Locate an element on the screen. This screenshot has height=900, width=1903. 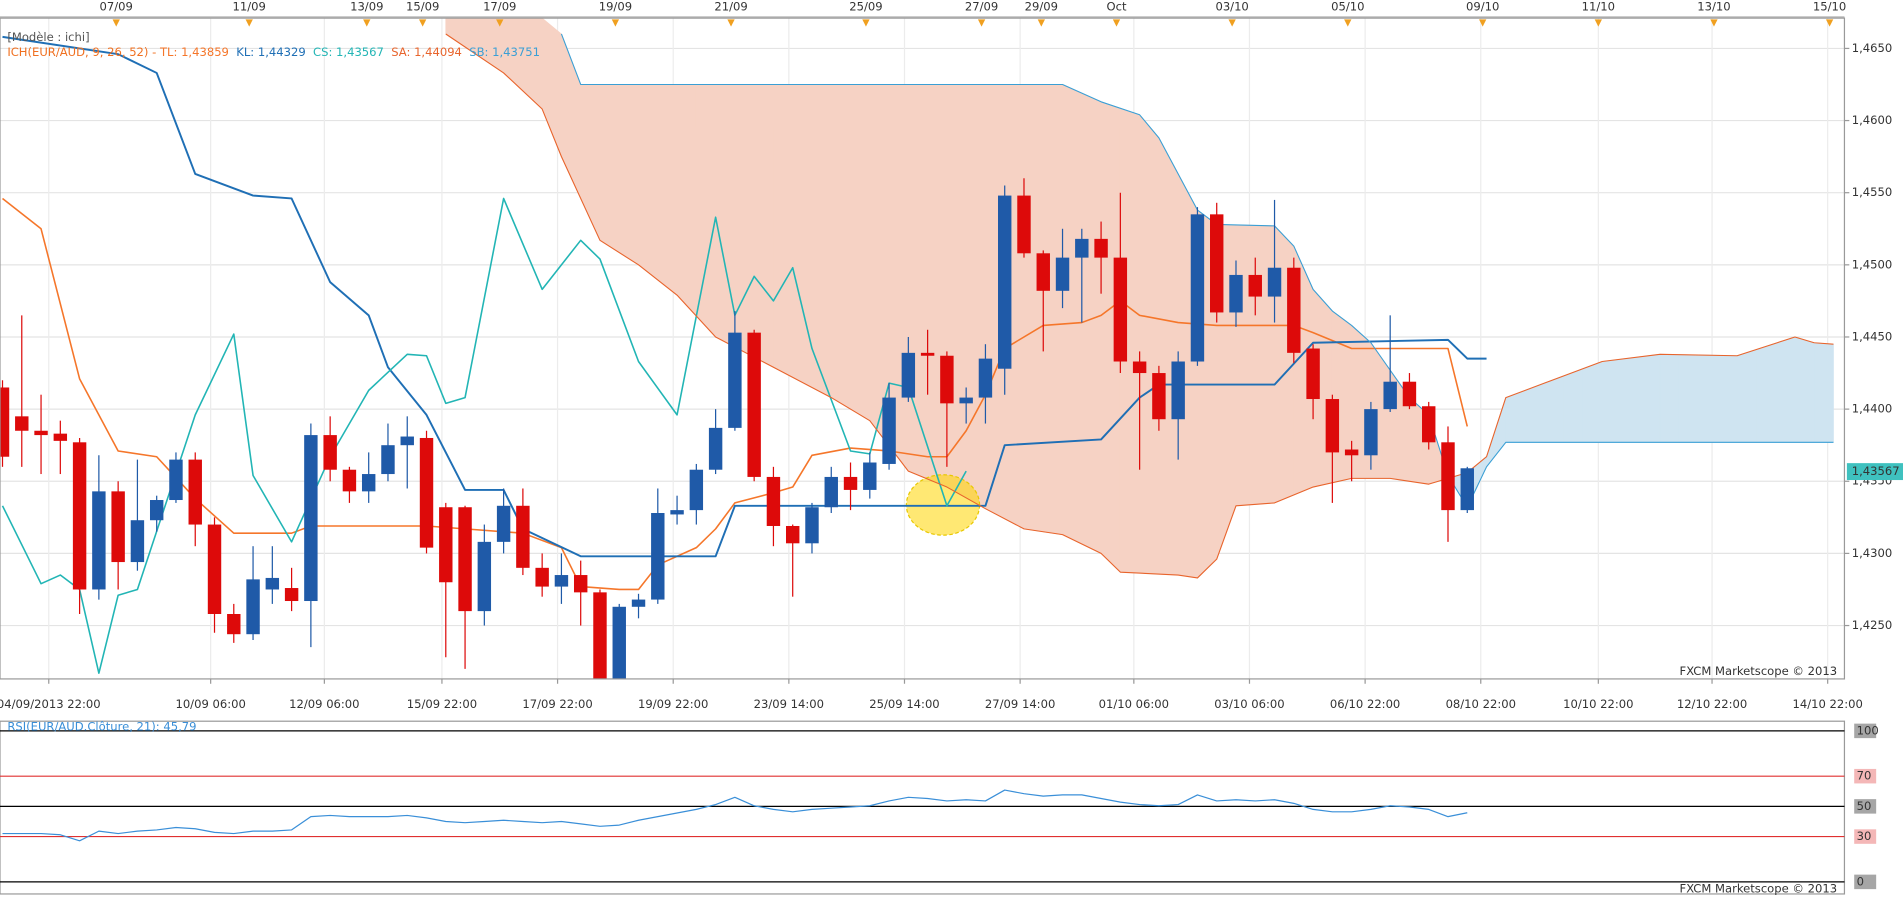
x-tick-label: 10/10 22:00 is located at coordinates (1598, 704).